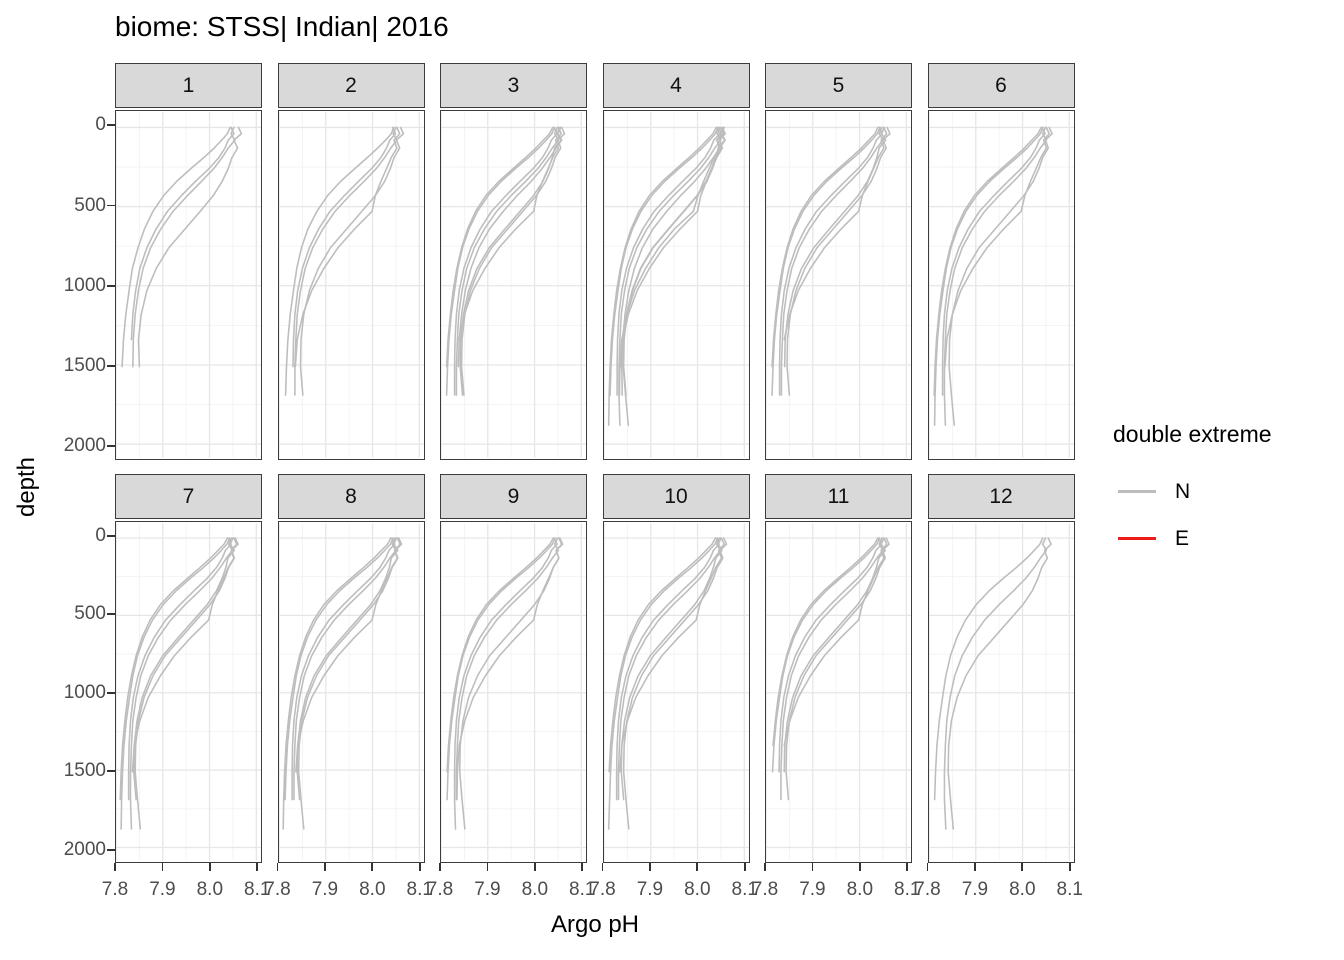 The image size is (1344, 960). What do you see at coordinates (84, 366) in the screenshot?
I see `y-tick-label: 1500` at bounding box center [84, 366].